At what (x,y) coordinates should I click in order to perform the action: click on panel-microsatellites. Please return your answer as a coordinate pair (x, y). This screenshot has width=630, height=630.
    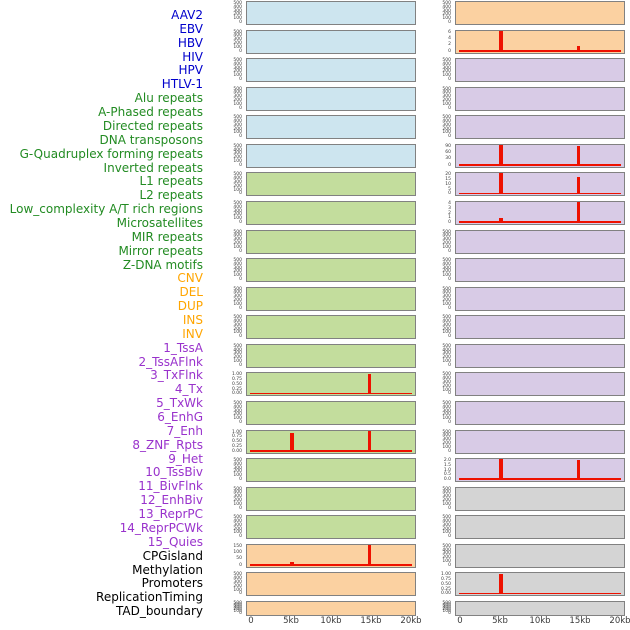
    Looking at the image, I should click on (331, 441).